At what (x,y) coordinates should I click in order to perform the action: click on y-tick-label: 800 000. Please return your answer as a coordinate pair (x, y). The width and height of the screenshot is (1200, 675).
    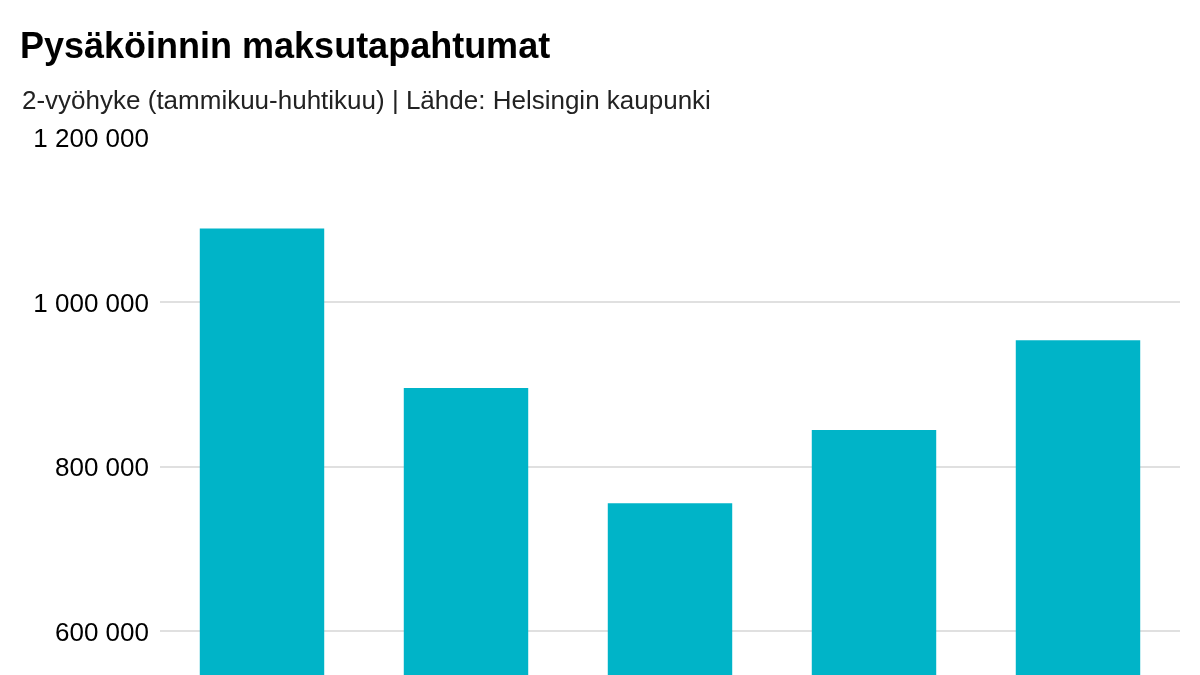
    Looking at the image, I should click on (102, 467).